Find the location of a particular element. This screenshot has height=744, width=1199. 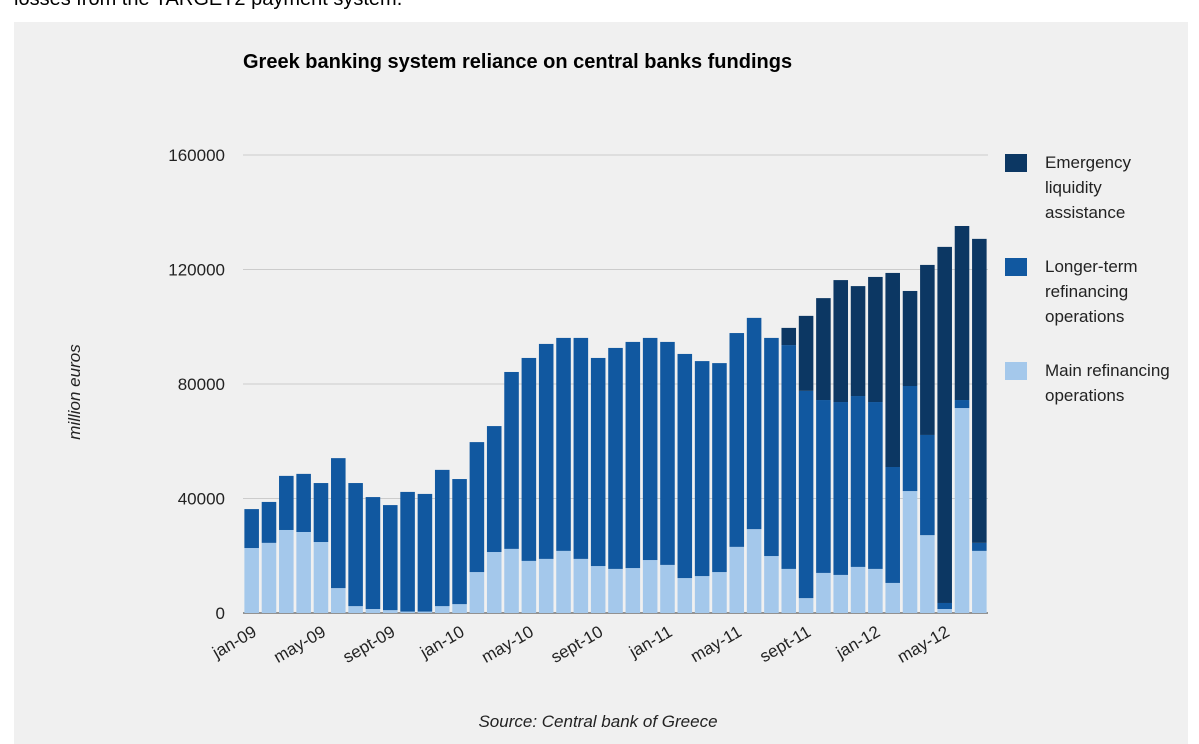

x-tick-label: may-12 is located at coordinates (923, 644).